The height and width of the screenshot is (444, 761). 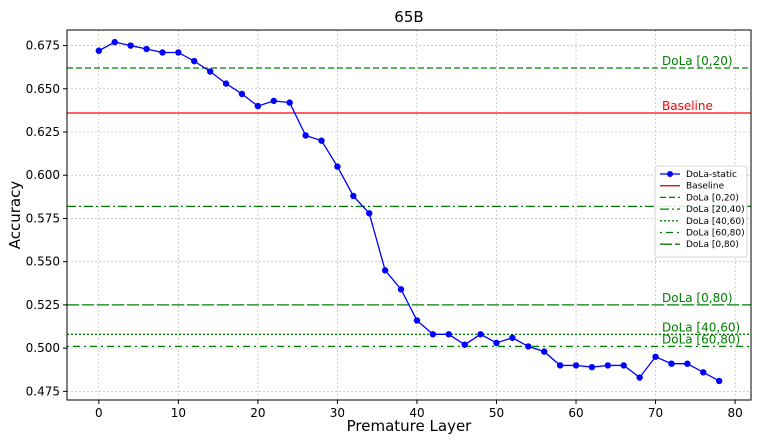 What do you see at coordinates (43, 175) in the screenshot?
I see `y-tick-label: 0.600` at bounding box center [43, 175].